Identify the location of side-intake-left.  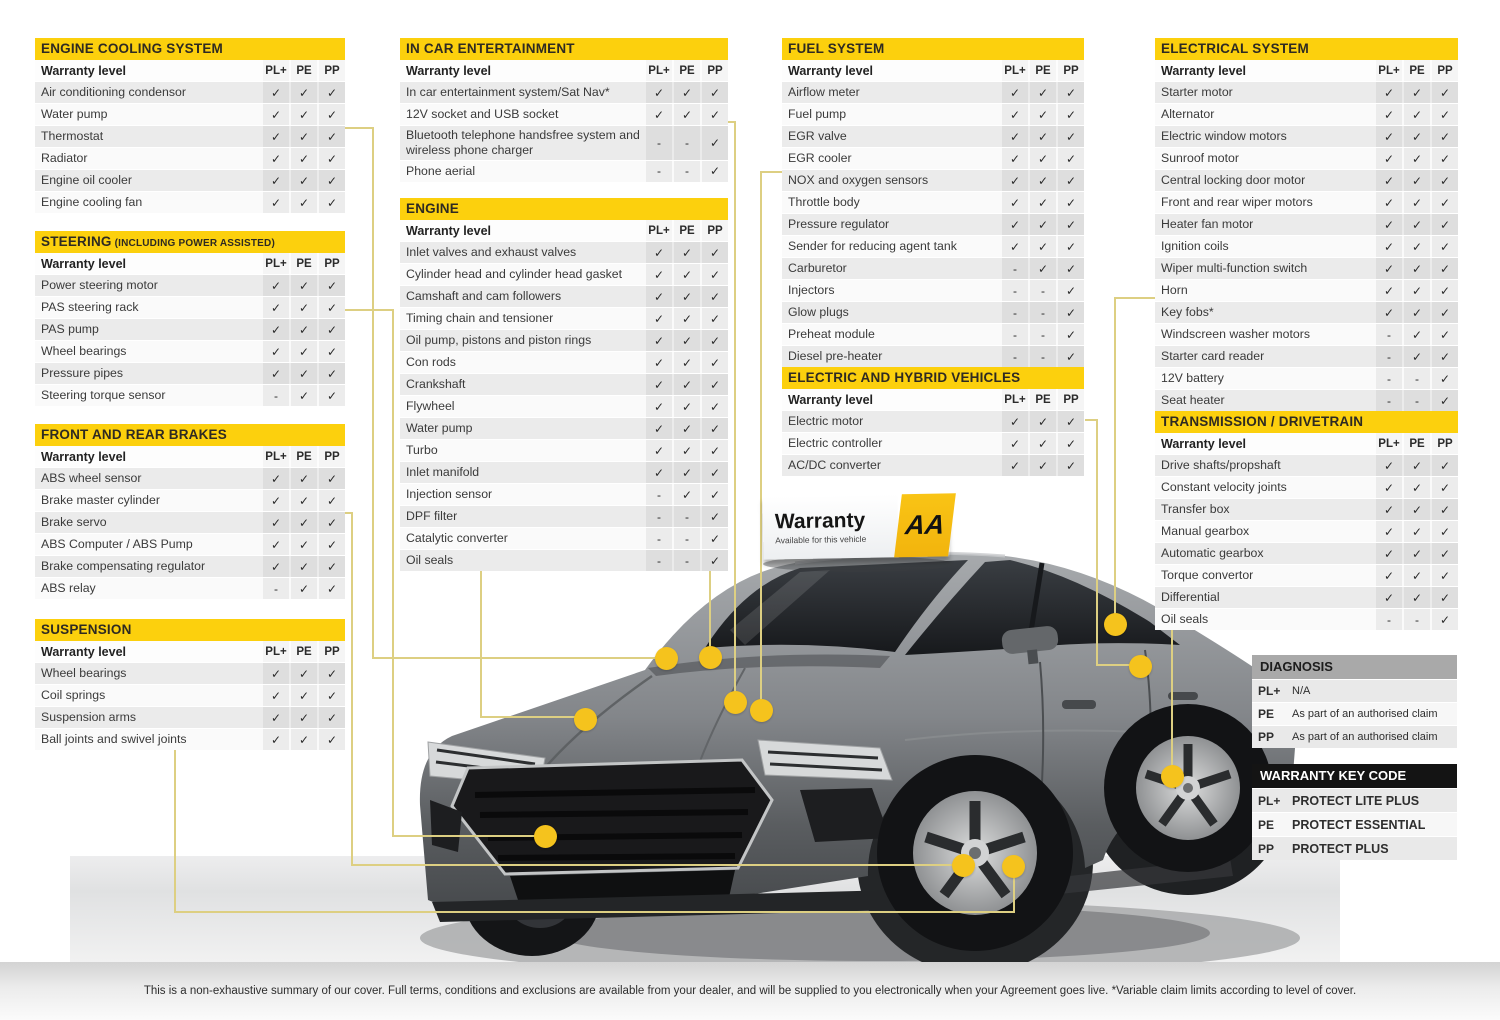
(446, 826).